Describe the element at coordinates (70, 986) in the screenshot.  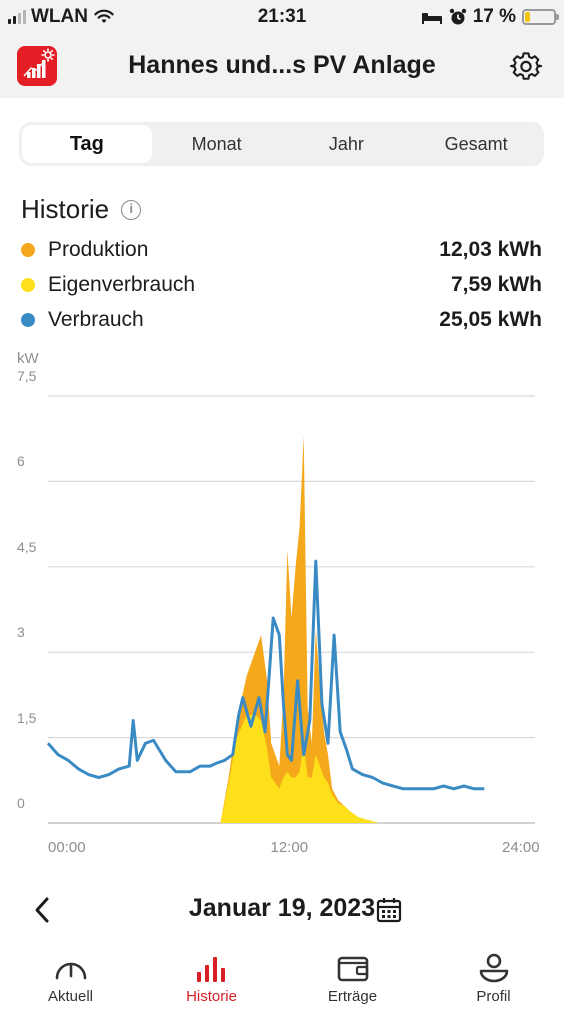
I see `nav-aktuell: Aktuell` at that location.